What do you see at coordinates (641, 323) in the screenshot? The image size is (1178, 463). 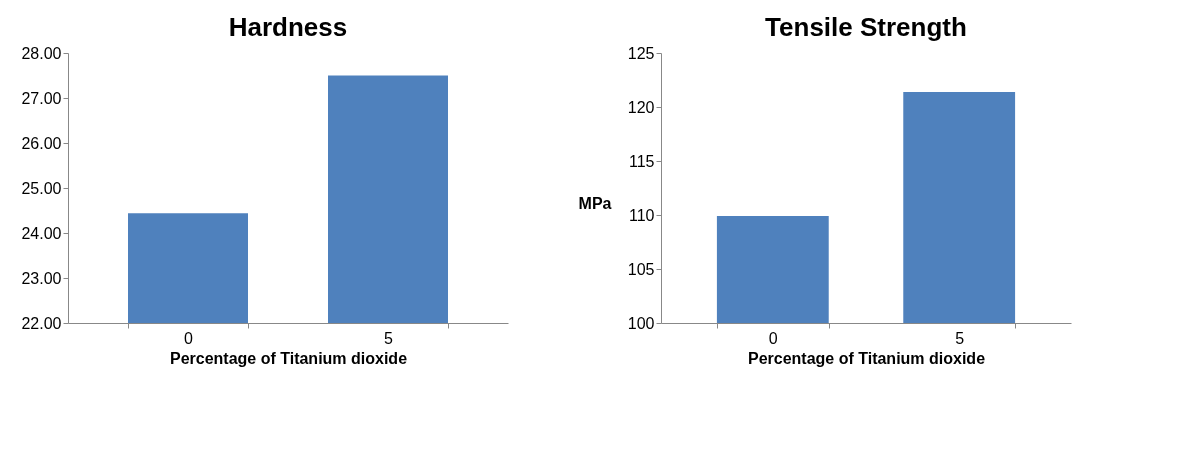 I see `y-tick-label: 100` at bounding box center [641, 323].